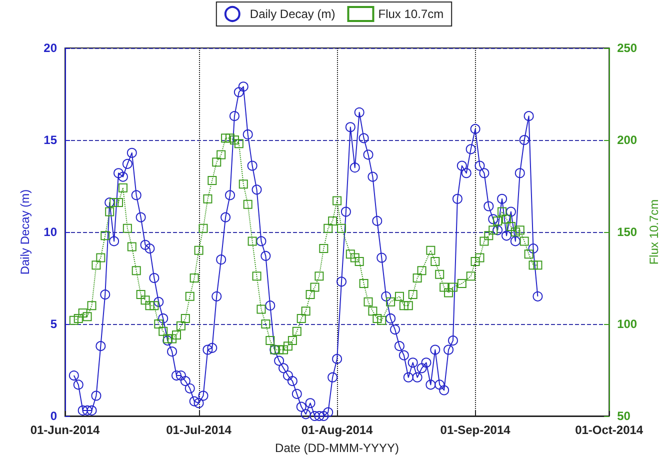 This screenshot has height=459, width=668. I want to click on legend-label: Daily Decay (m), so click(293, 14).